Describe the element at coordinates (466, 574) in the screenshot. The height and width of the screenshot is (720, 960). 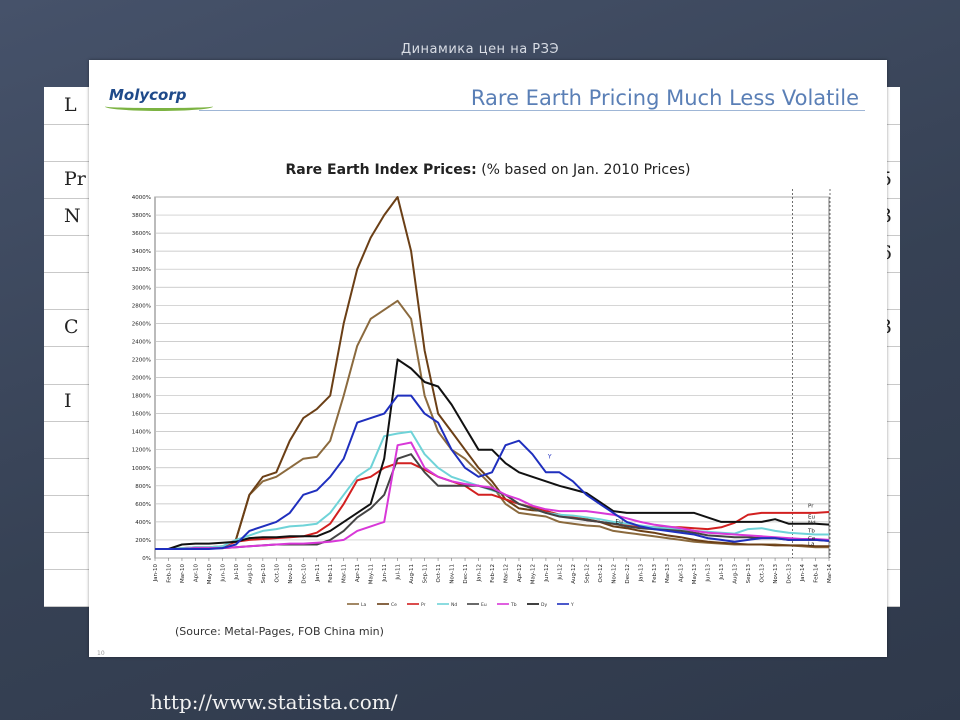
I see `x-tick-label: Dec-11` at that location.